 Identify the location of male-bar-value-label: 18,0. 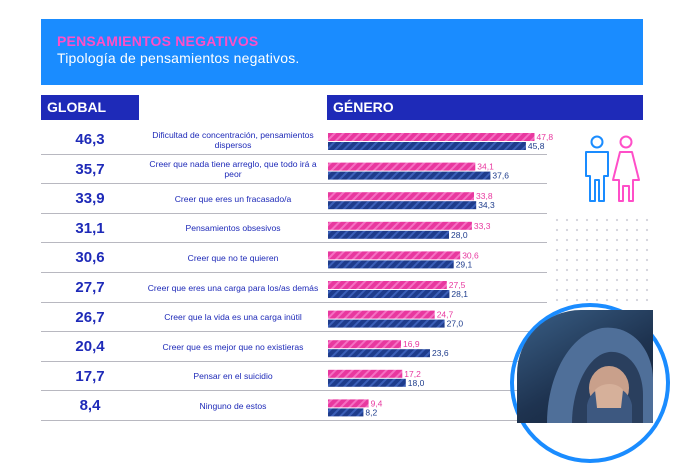
(416, 383).